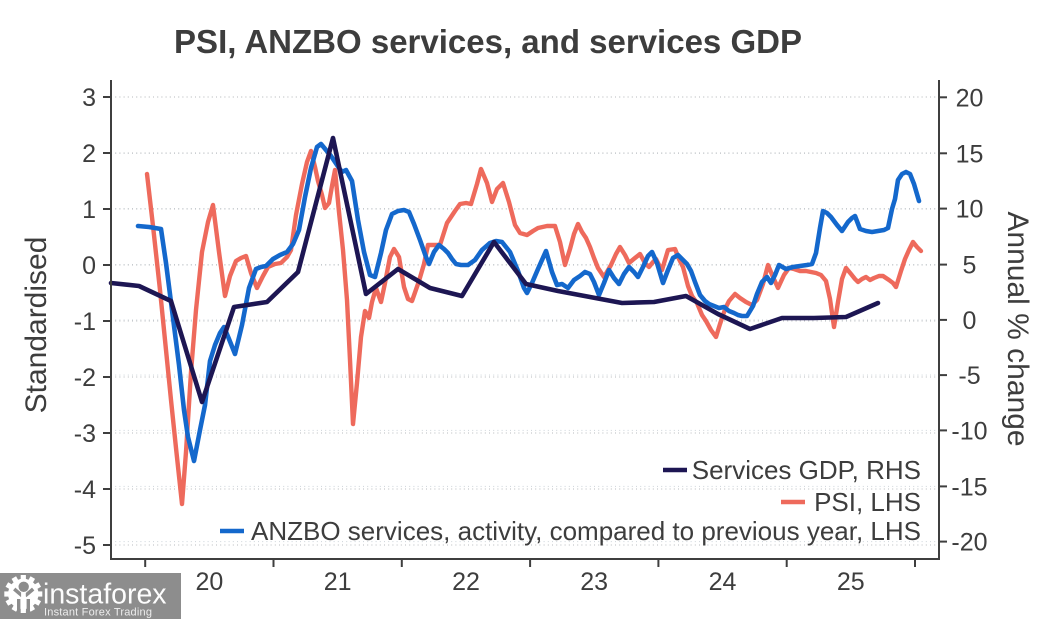  What do you see at coordinates (969, 487) in the screenshot?
I see `svg-text: -15` at bounding box center [969, 487].